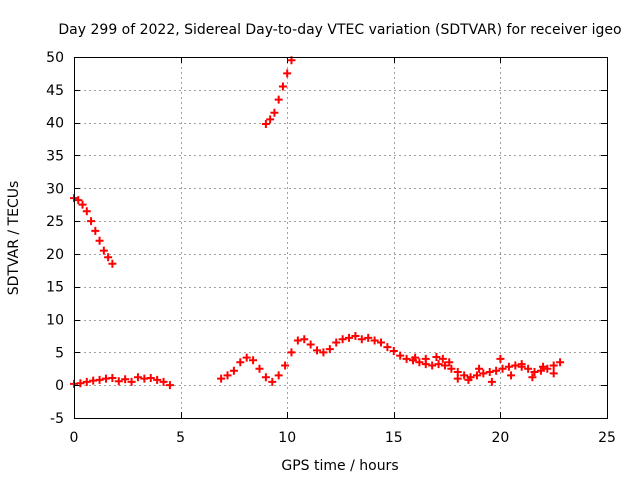  I want to click on y-tick-label: 10, so click(55, 321).